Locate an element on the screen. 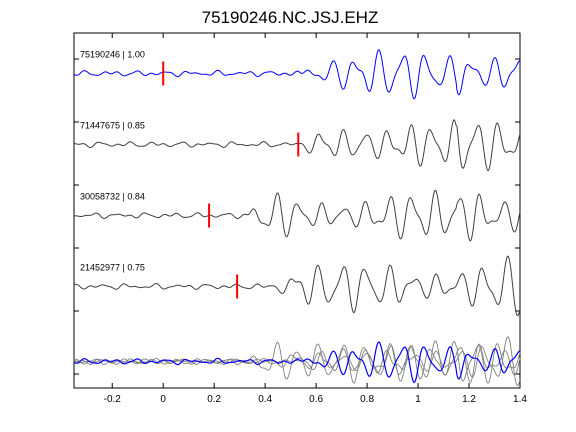  stacked-traces is located at coordinates (297, 361).